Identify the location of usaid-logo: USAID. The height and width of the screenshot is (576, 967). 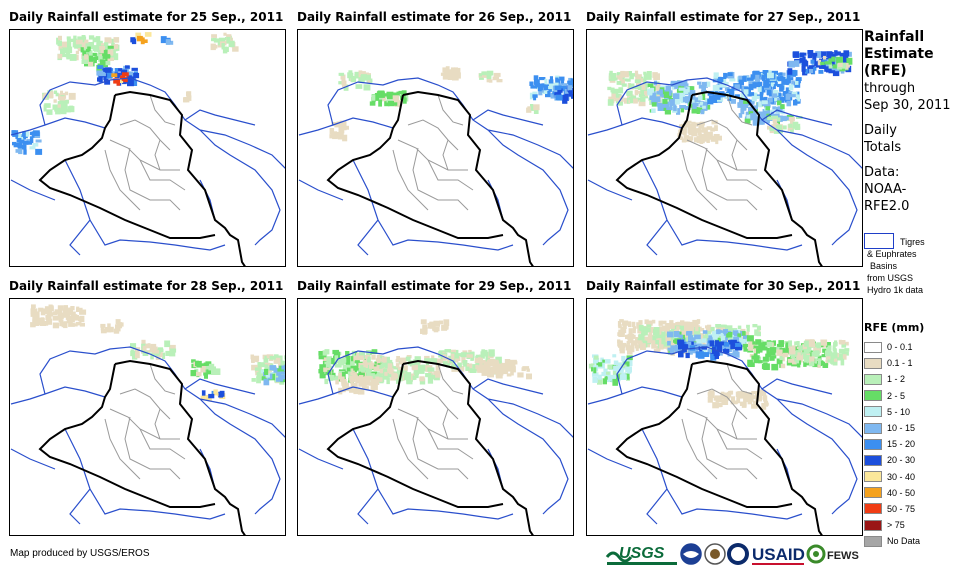
(766, 554).